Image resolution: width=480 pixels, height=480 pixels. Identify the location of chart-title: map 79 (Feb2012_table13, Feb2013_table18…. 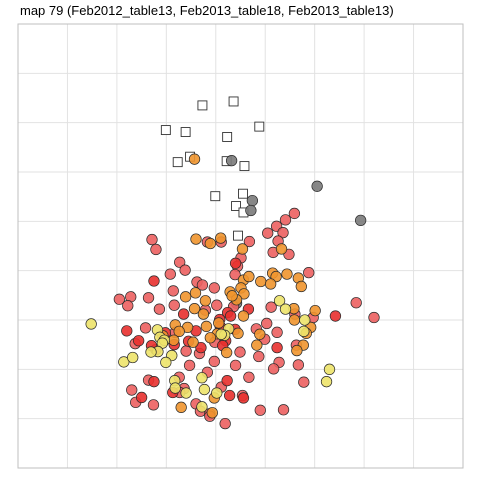
(207, 10).